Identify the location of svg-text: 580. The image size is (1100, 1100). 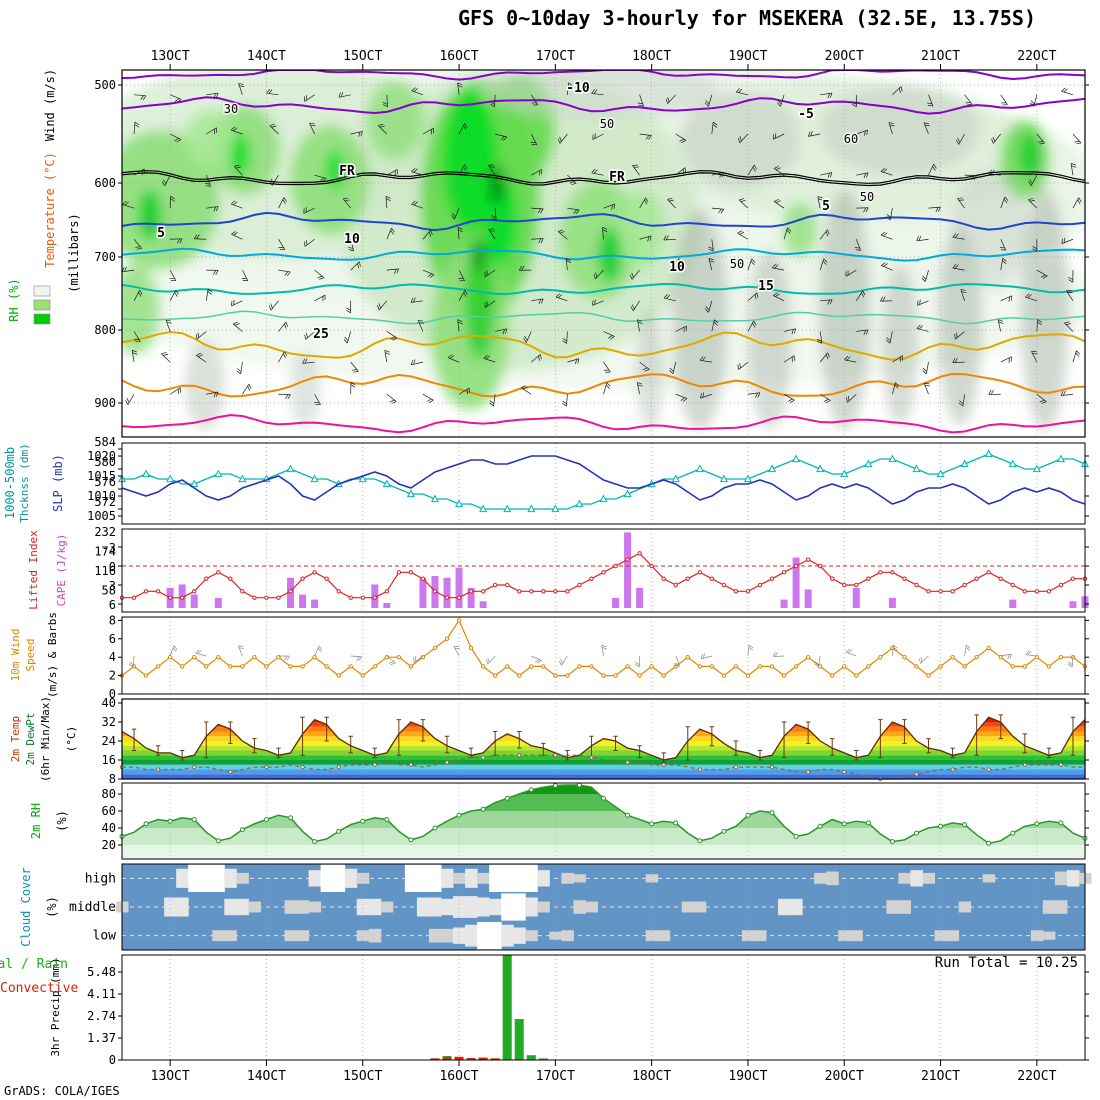
(105, 462).